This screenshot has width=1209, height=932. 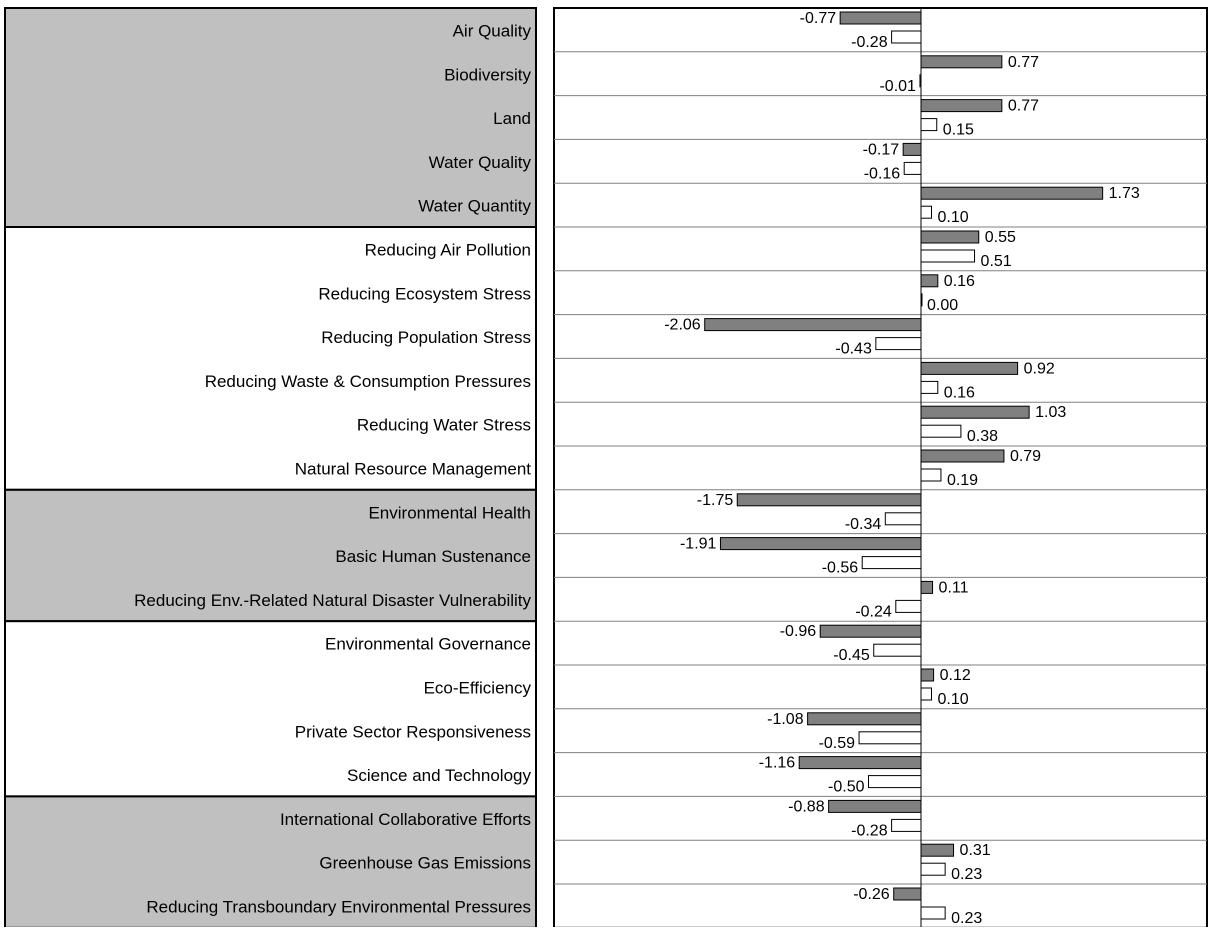 What do you see at coordinates (433, 556) in the screenshot?
I see `category-label: Basic Human Sustenance` at bounding box center [433, 556].